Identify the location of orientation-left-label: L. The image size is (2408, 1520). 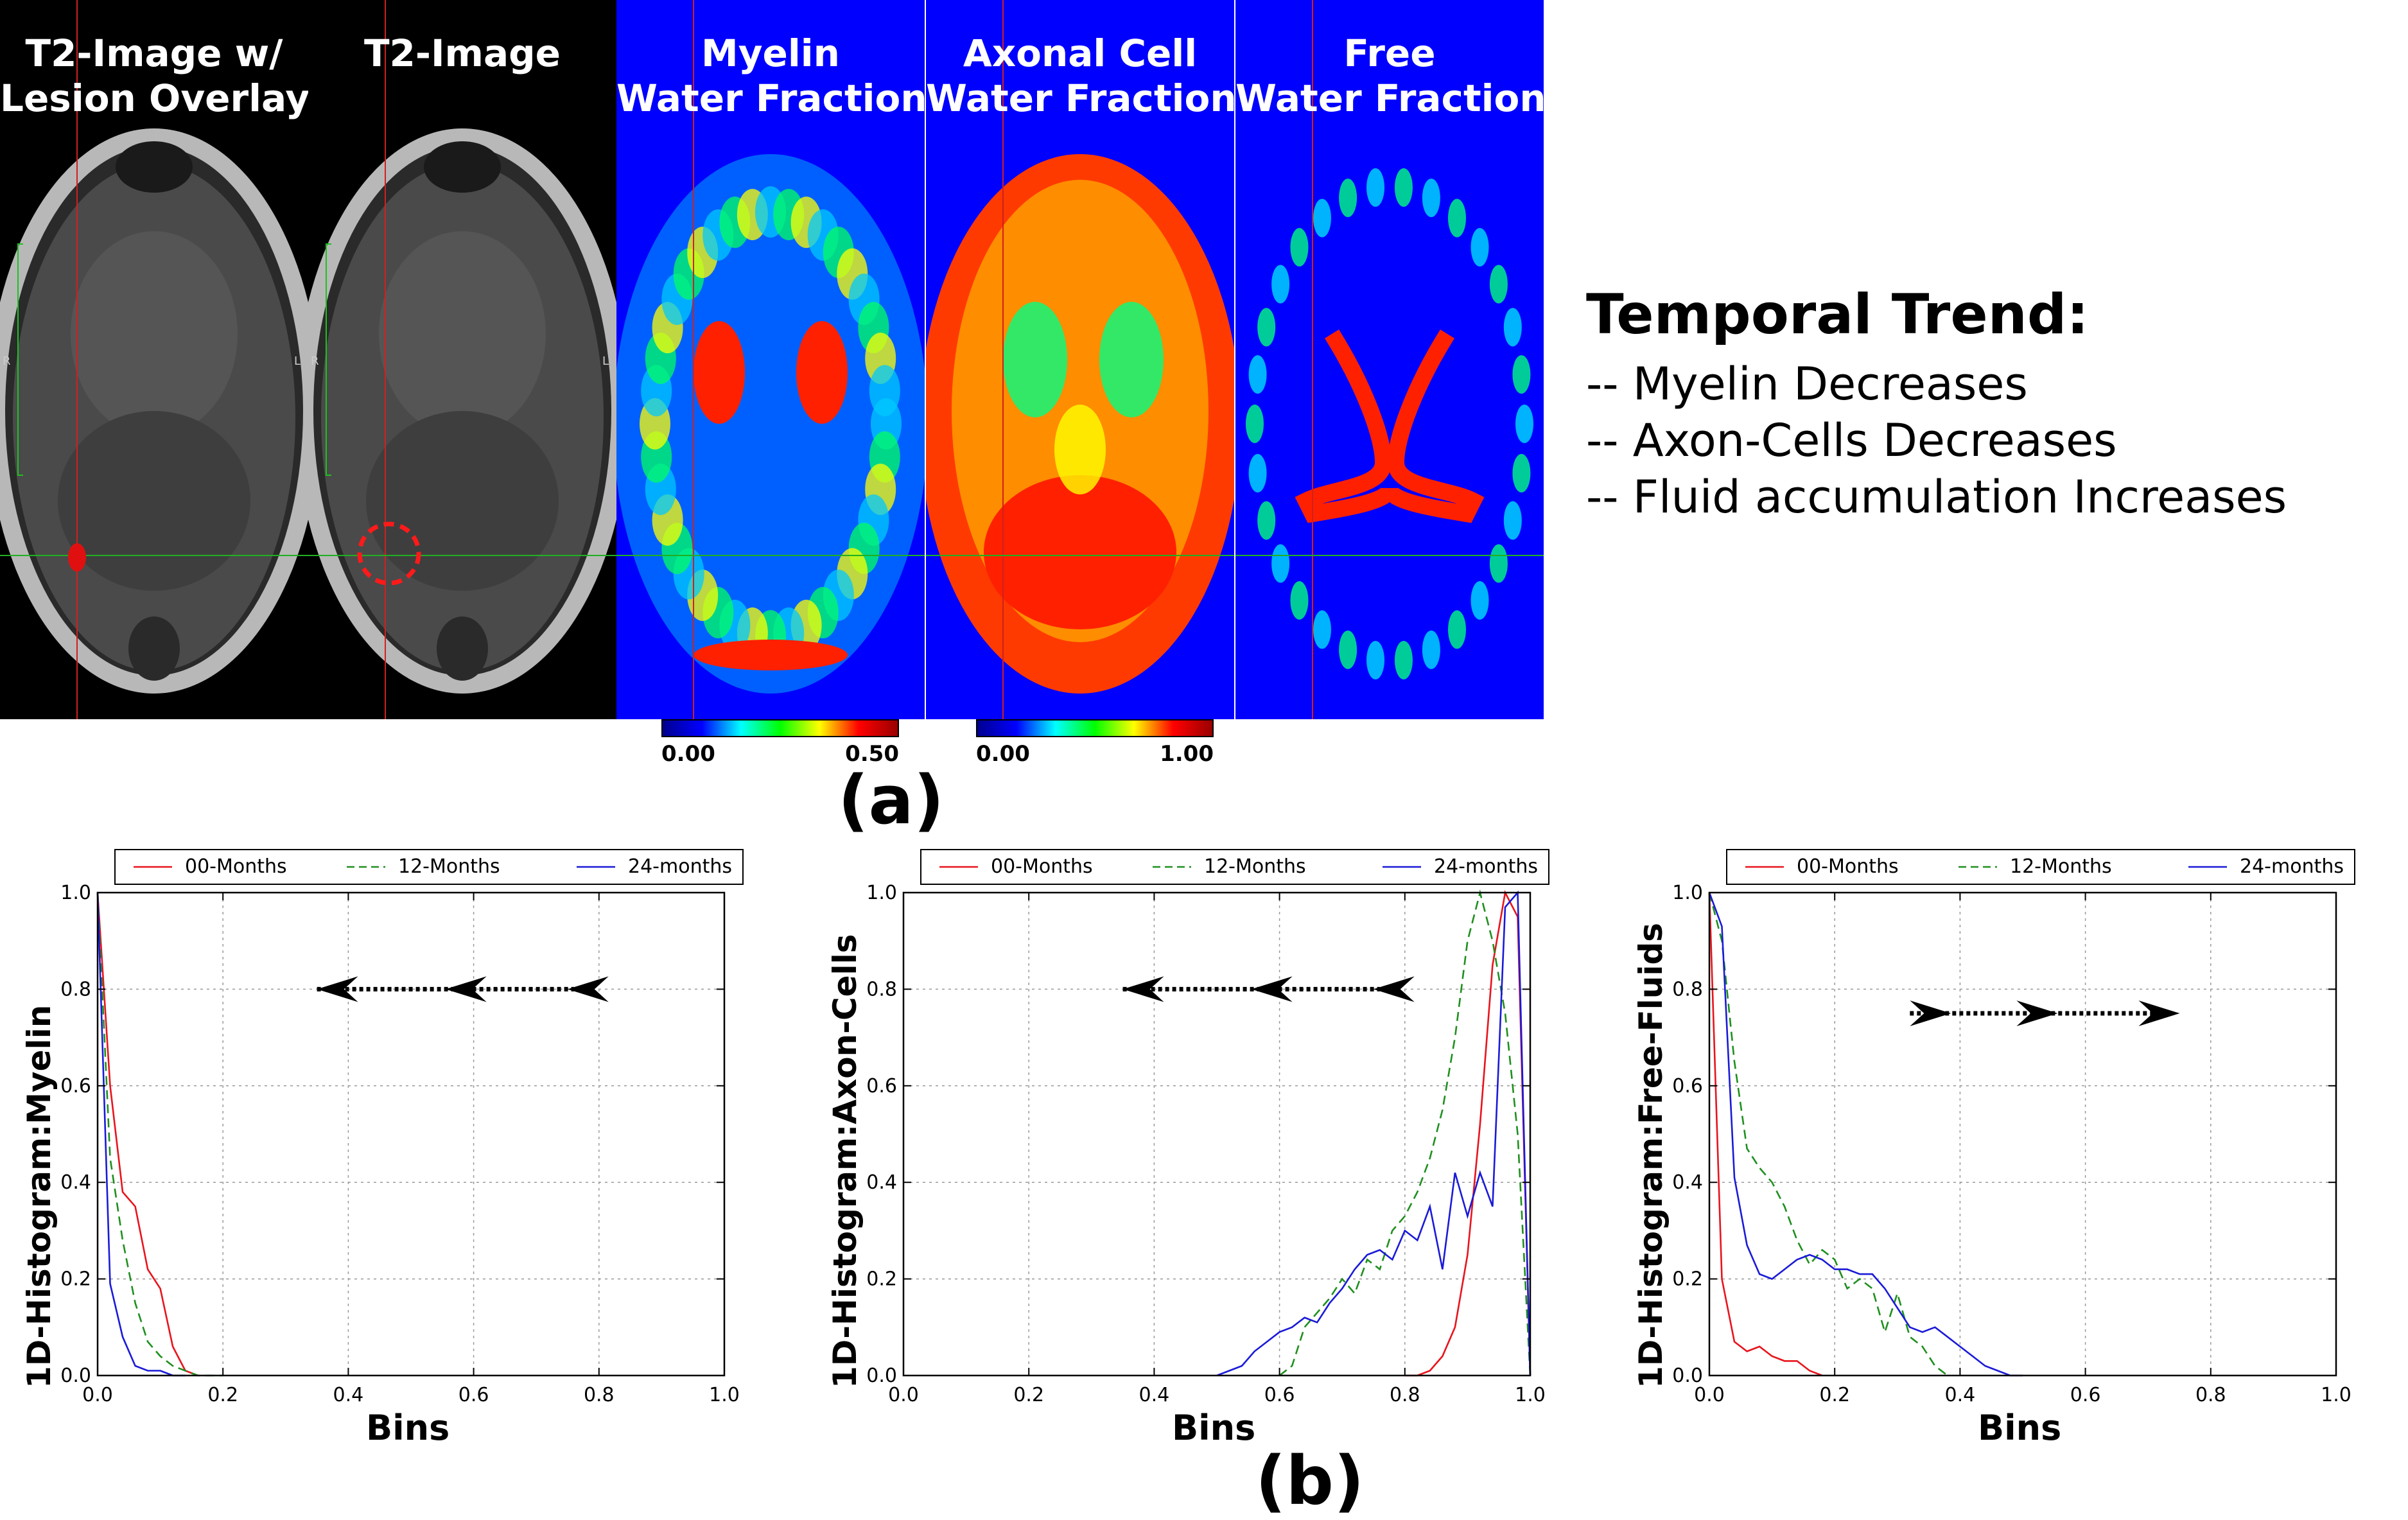
(605, 361).